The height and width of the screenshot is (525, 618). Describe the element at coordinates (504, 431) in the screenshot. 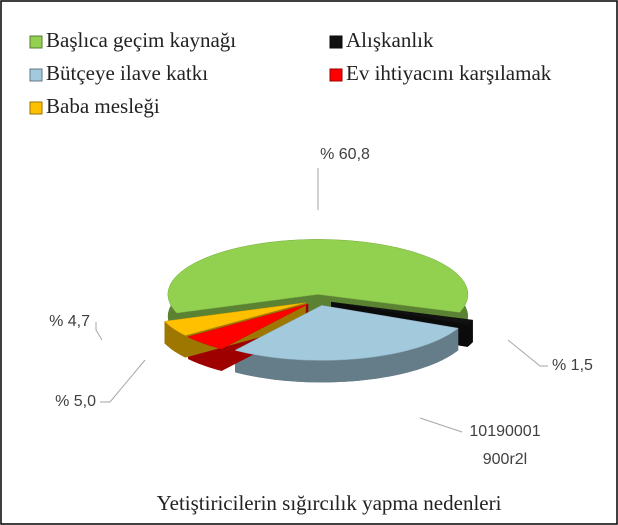

I see `annotation: 10190001` at that location.